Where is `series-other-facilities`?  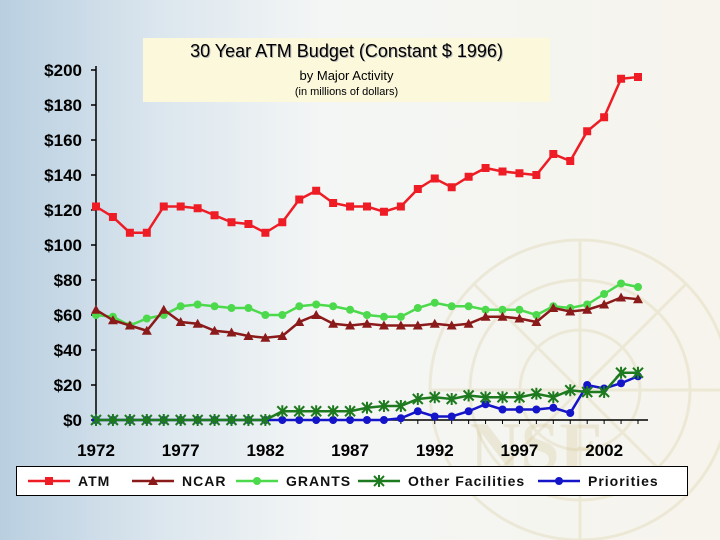
series-other-facilities is located at coordinates (367, 396).